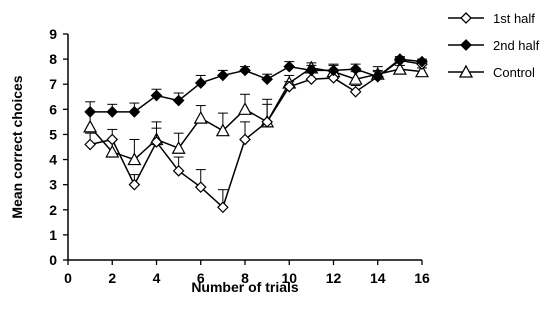 The width and height of the screenshot is (555, 322). Describe the element at coordinates (53, 84) in the screenshot. I see `y-tick-label: 7` at that location.